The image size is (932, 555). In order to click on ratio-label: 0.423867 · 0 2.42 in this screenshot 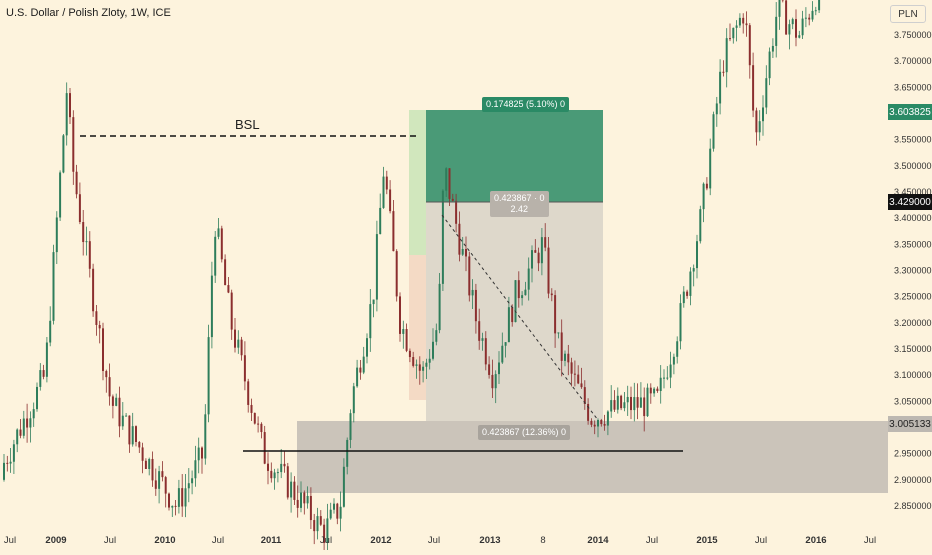, I will do `click(519, 204)`.